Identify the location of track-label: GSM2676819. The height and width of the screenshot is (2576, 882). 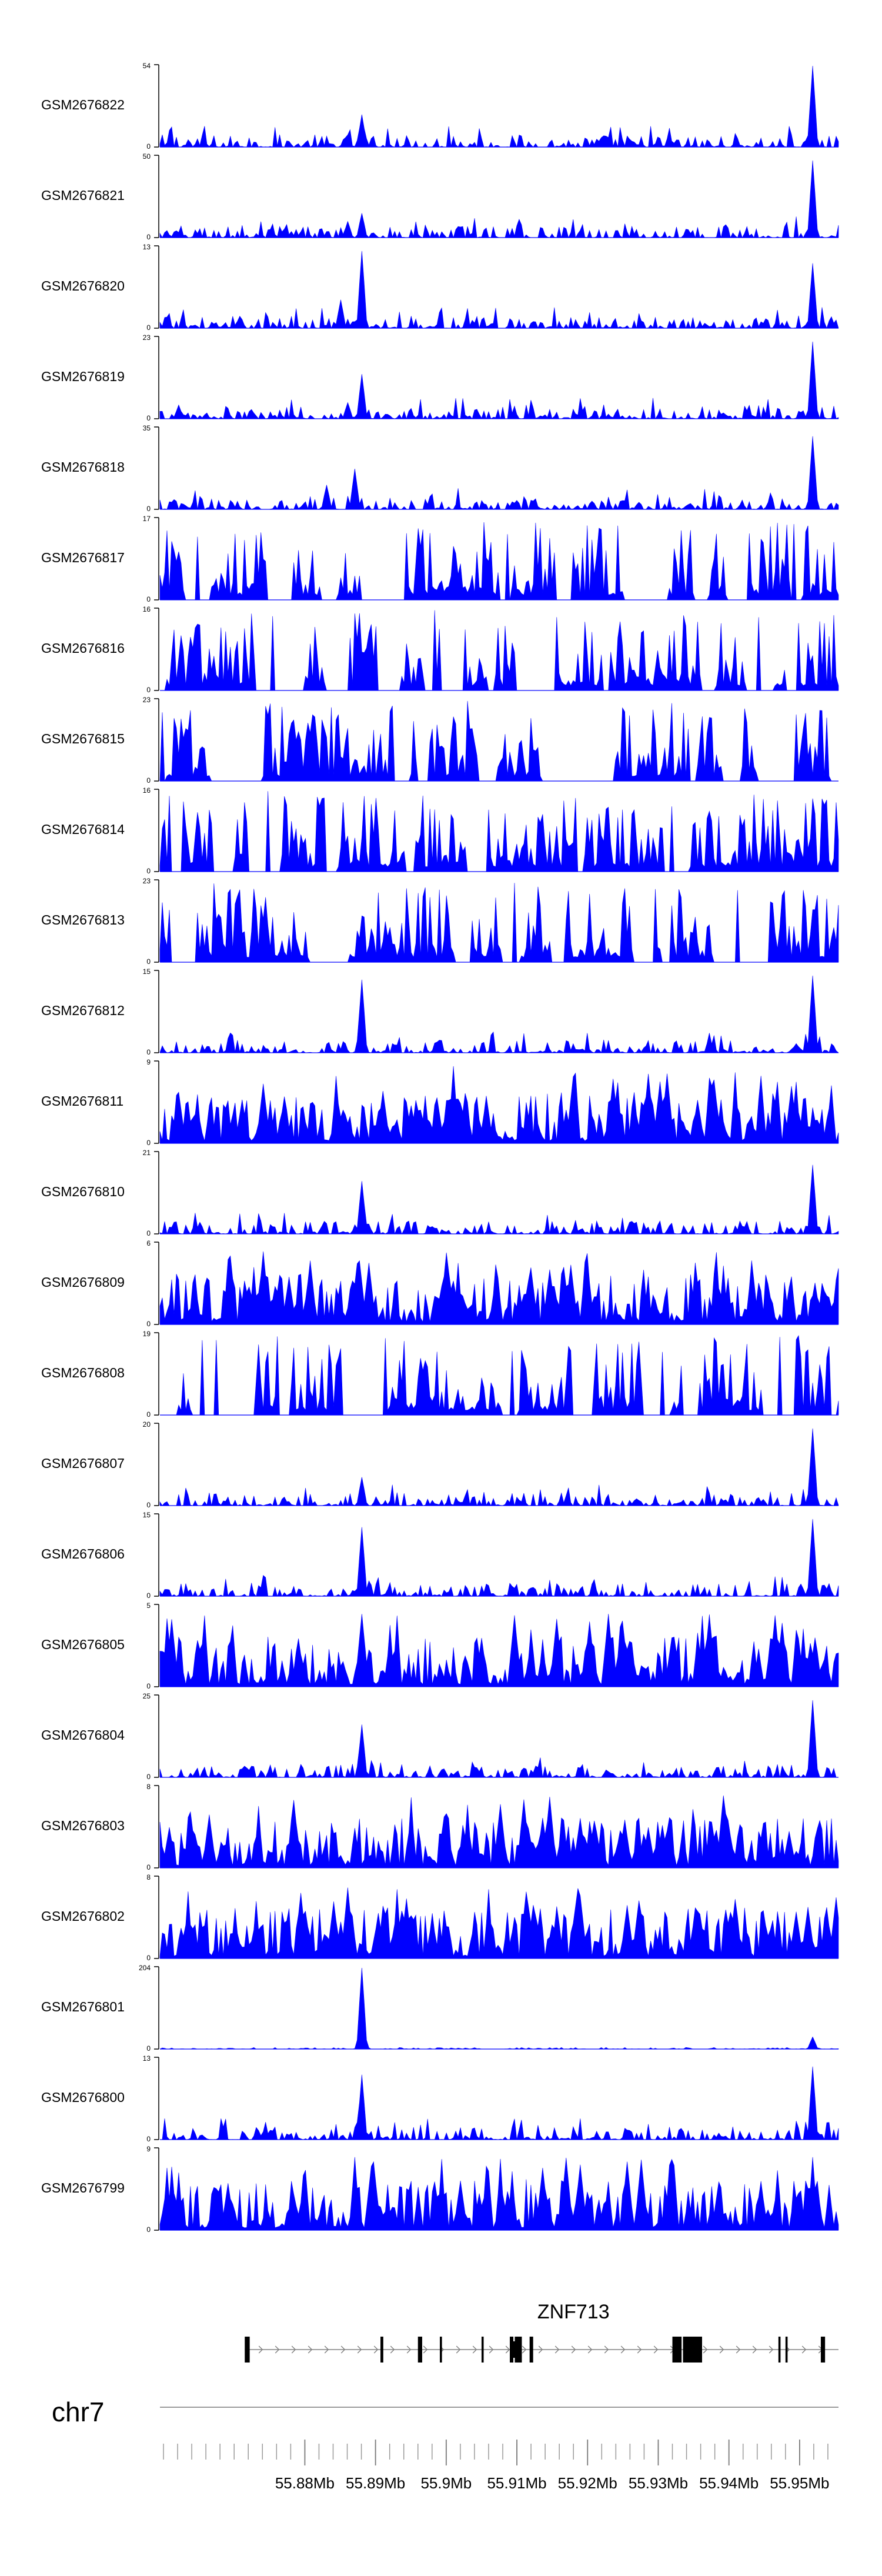
(83, 376).